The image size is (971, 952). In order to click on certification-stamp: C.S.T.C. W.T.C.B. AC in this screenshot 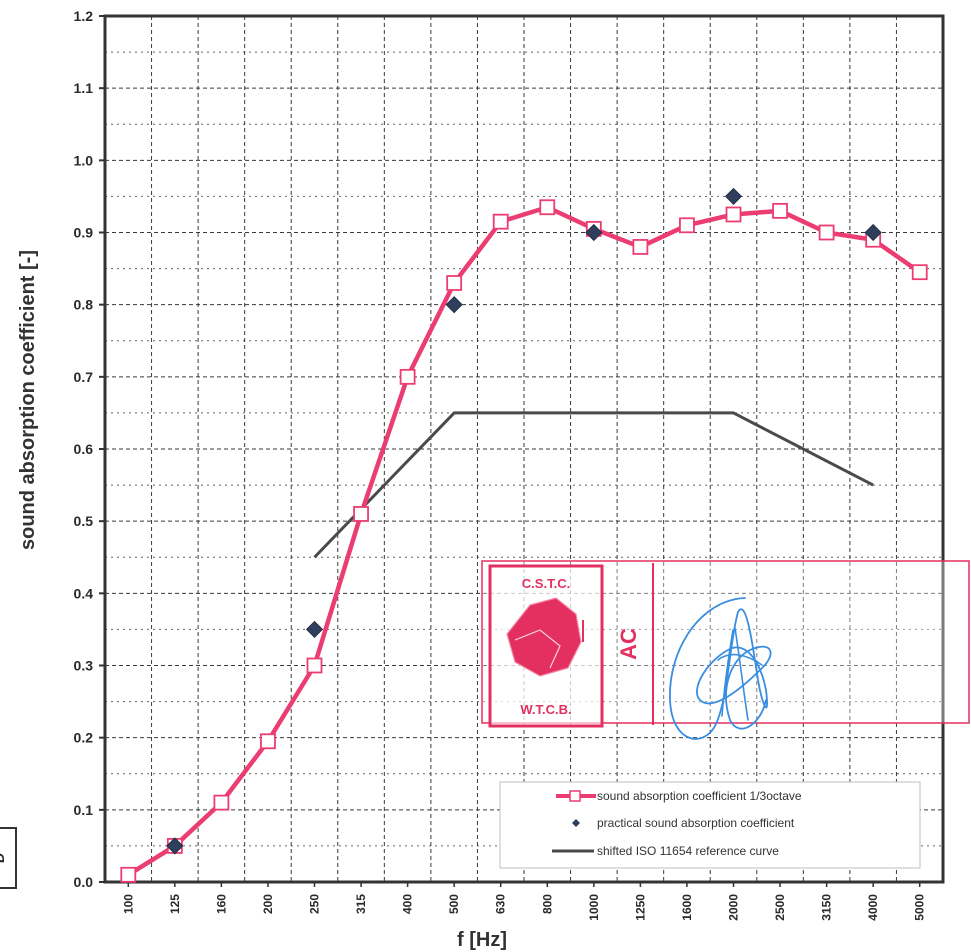, I will do `click(725, 650)`.